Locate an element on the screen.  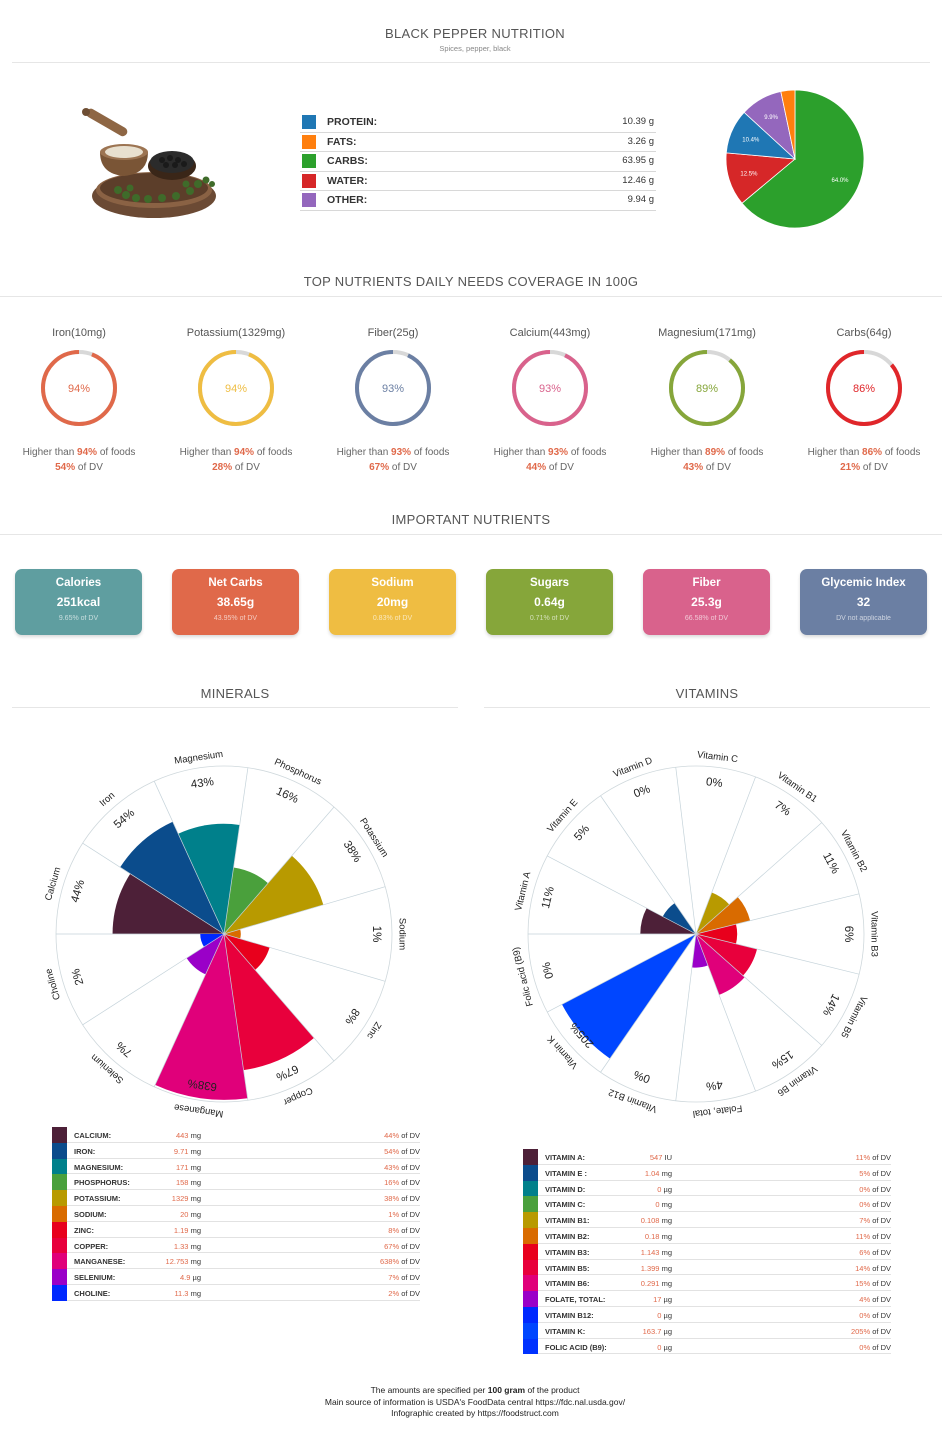
macro-value: 3.26 g is located at coordinates (640, 141).